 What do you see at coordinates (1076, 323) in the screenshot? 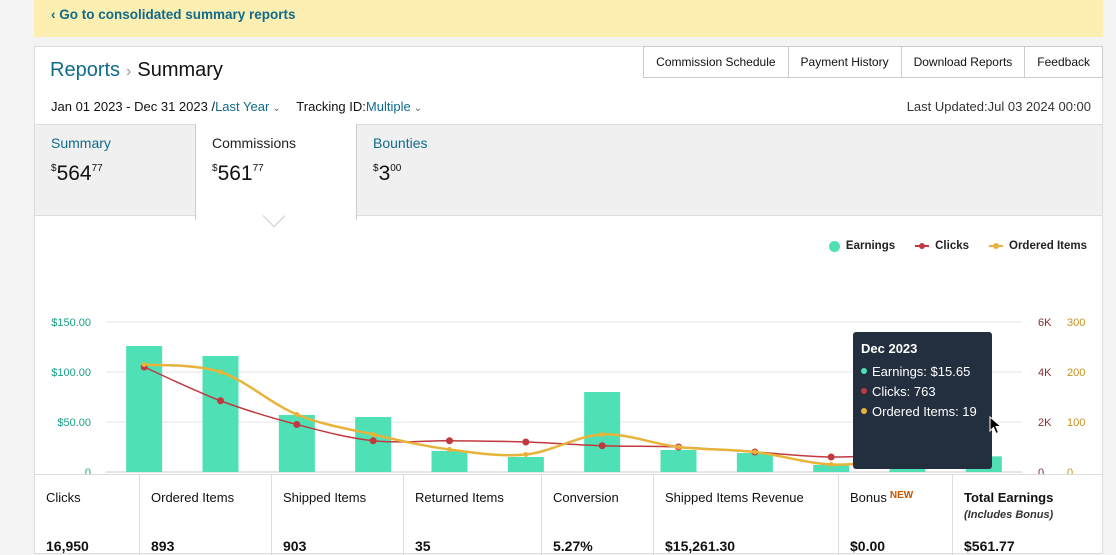
I see `y-right-ordered-tick-label: 300` at bounding box center [1076, 323].